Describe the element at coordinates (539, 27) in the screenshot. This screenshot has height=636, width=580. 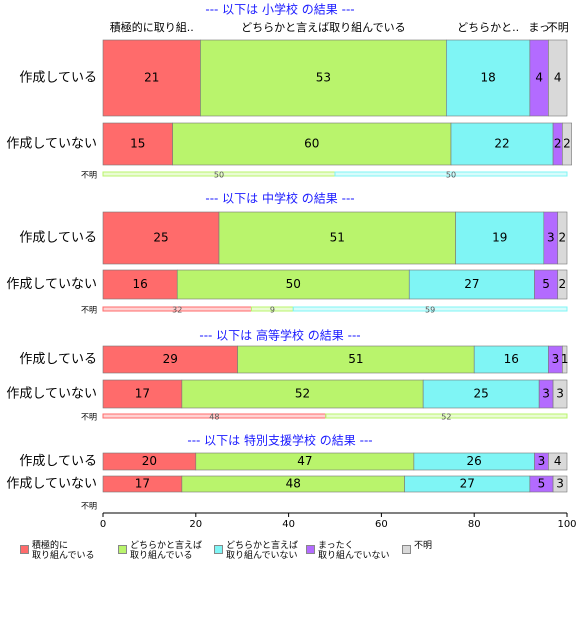
I see `header-label: まっ` at that location.